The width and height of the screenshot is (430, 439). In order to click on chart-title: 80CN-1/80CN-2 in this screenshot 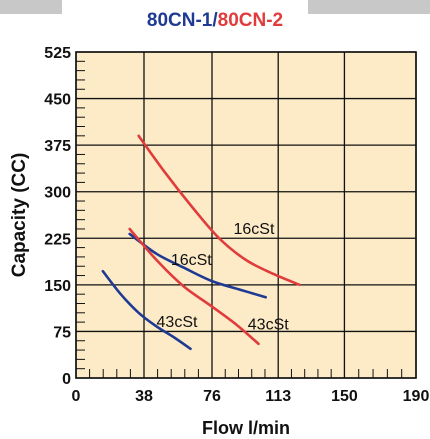, I will do `click(215, 21)`.